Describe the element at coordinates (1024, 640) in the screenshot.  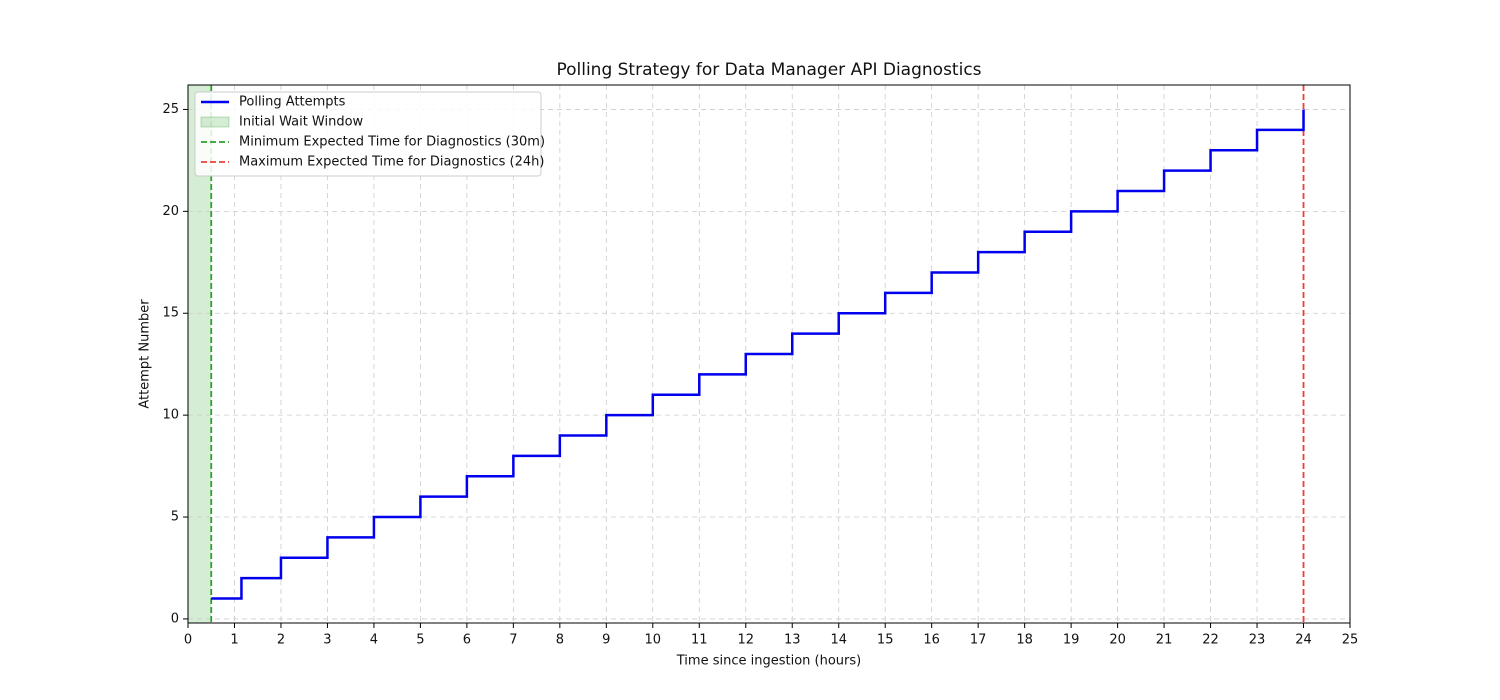
I see `x-tick-label: 18` at that location.